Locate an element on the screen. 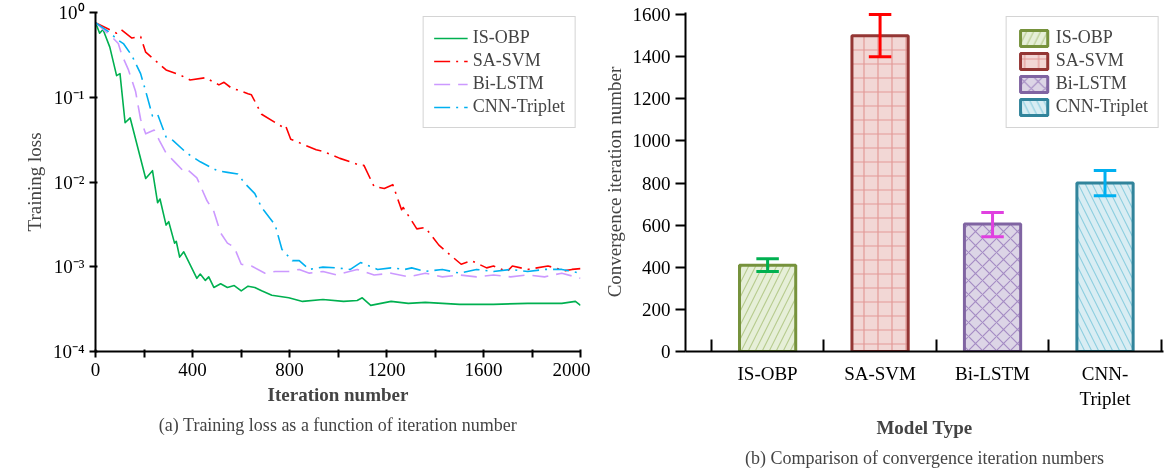 This screenshot has width=1173, height=472. x-tick-label: CNN-Triplet is located at coordinates (1105, 385).